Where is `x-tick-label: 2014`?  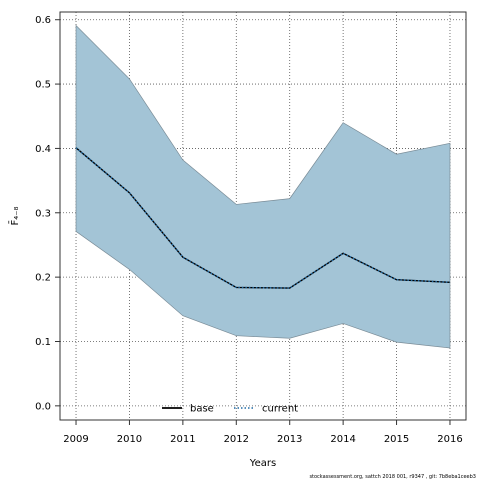
x-tick-label: 2014 is located at coordinates (342, 439).